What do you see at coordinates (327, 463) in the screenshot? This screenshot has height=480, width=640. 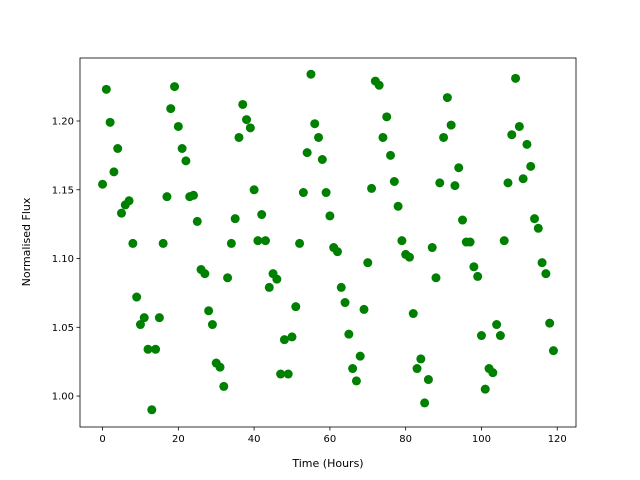 I see `x-axis-label: Time (Hours)` at bounding box center [327, 463].